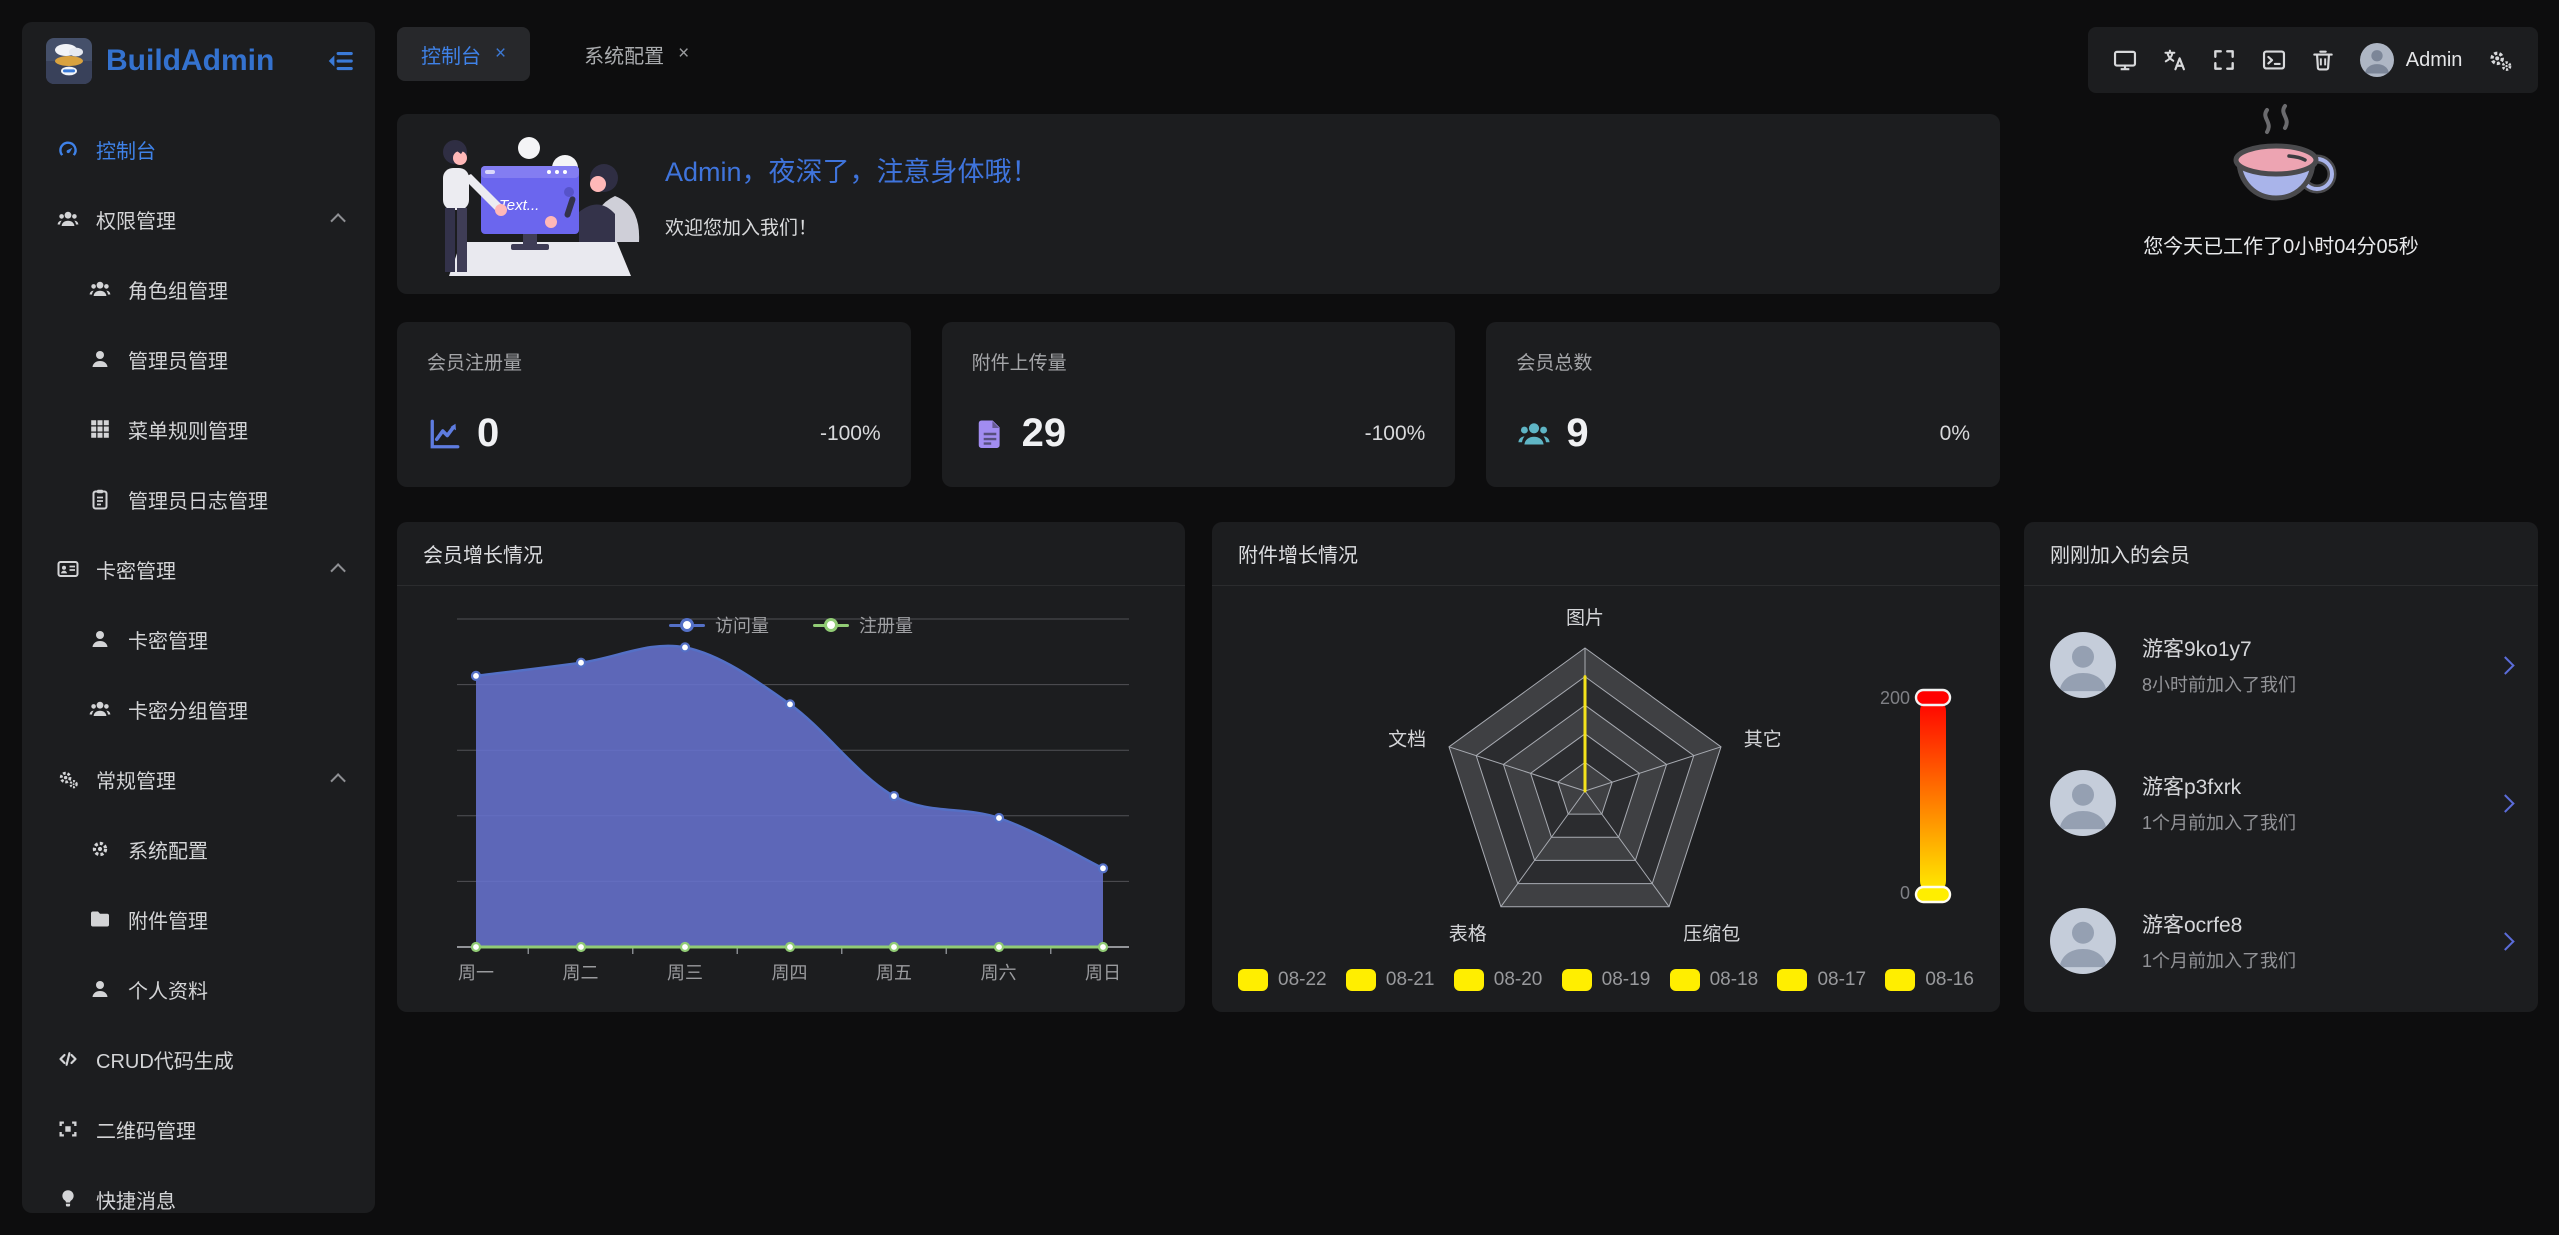 The image size is (2559, 1235). Describe the element at coordinates (2323, 60) in the screenshot. I see `trash-icon` at that location.